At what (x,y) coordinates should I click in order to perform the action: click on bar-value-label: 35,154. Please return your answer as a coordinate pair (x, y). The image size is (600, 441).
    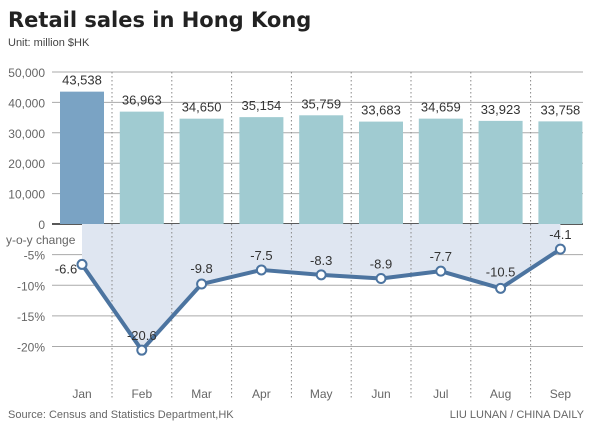
    Looking at the image, I should click on (262, 105).